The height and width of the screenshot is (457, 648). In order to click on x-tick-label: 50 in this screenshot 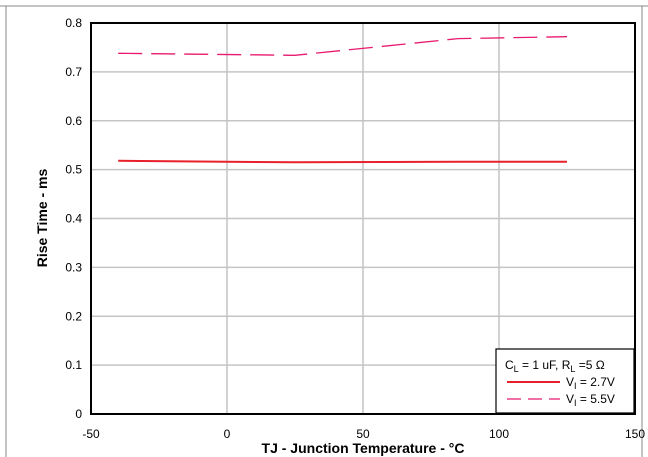, I will do `click(363, 434)`.